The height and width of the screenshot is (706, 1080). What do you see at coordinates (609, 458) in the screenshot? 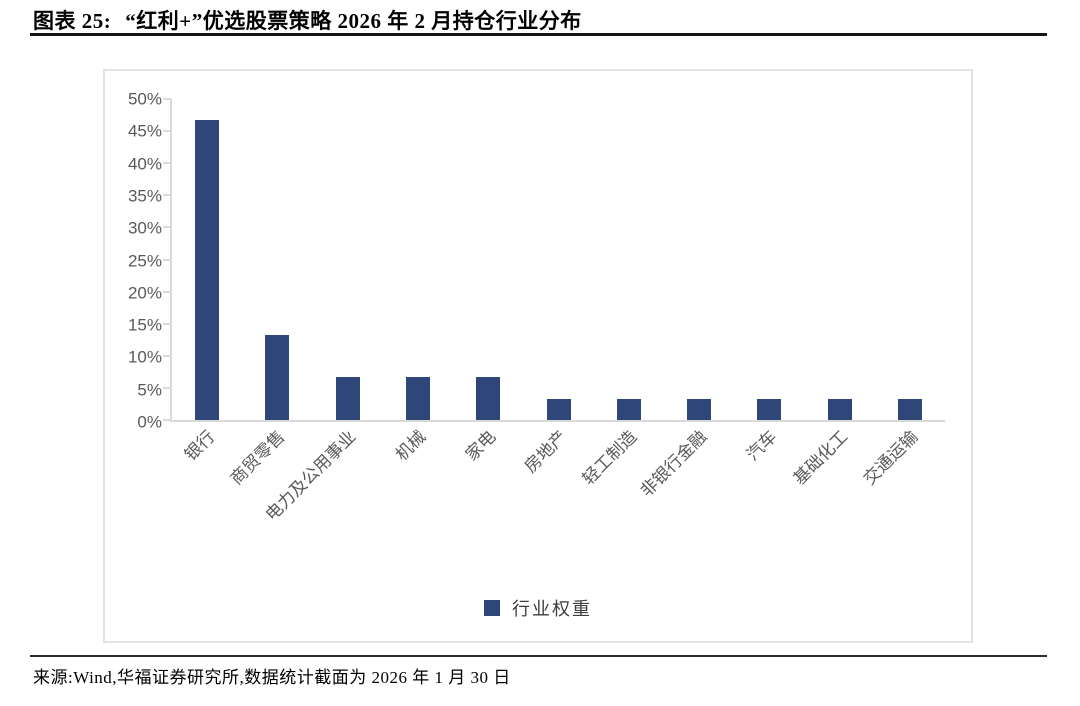
I see `x-axis-category-label: 轻工制造` at bounding box center [609, 458].